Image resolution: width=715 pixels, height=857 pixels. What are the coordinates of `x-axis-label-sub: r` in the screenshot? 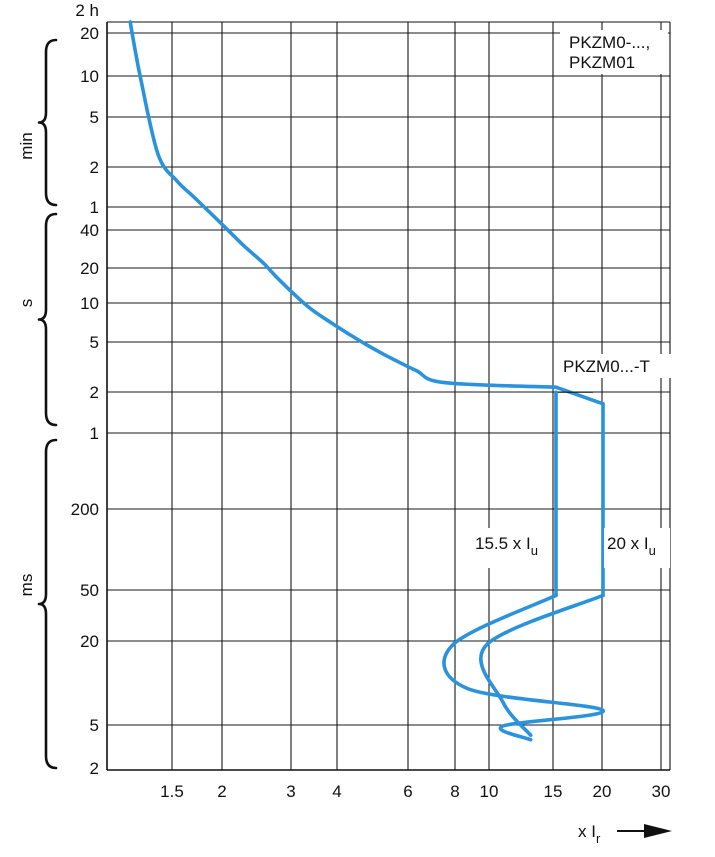 It's located at (598, 838).